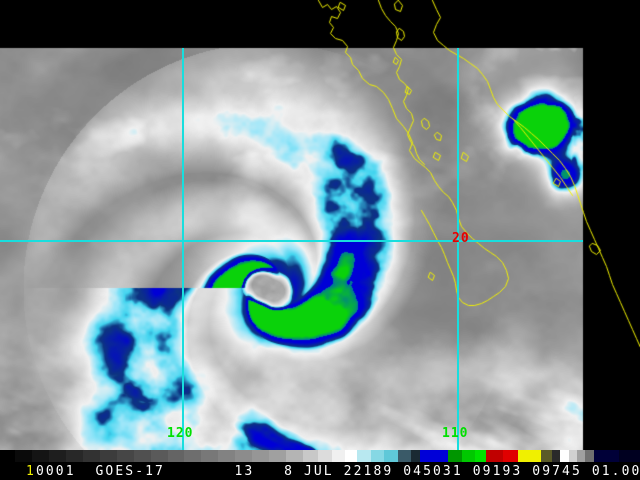 Image resolution: width=640 pixels, height=480 pixels. What do you see at coordinates (461, 238) in the screenshot?
I see `grid-label-lat-20: 20` at bounding box center [461, 238].